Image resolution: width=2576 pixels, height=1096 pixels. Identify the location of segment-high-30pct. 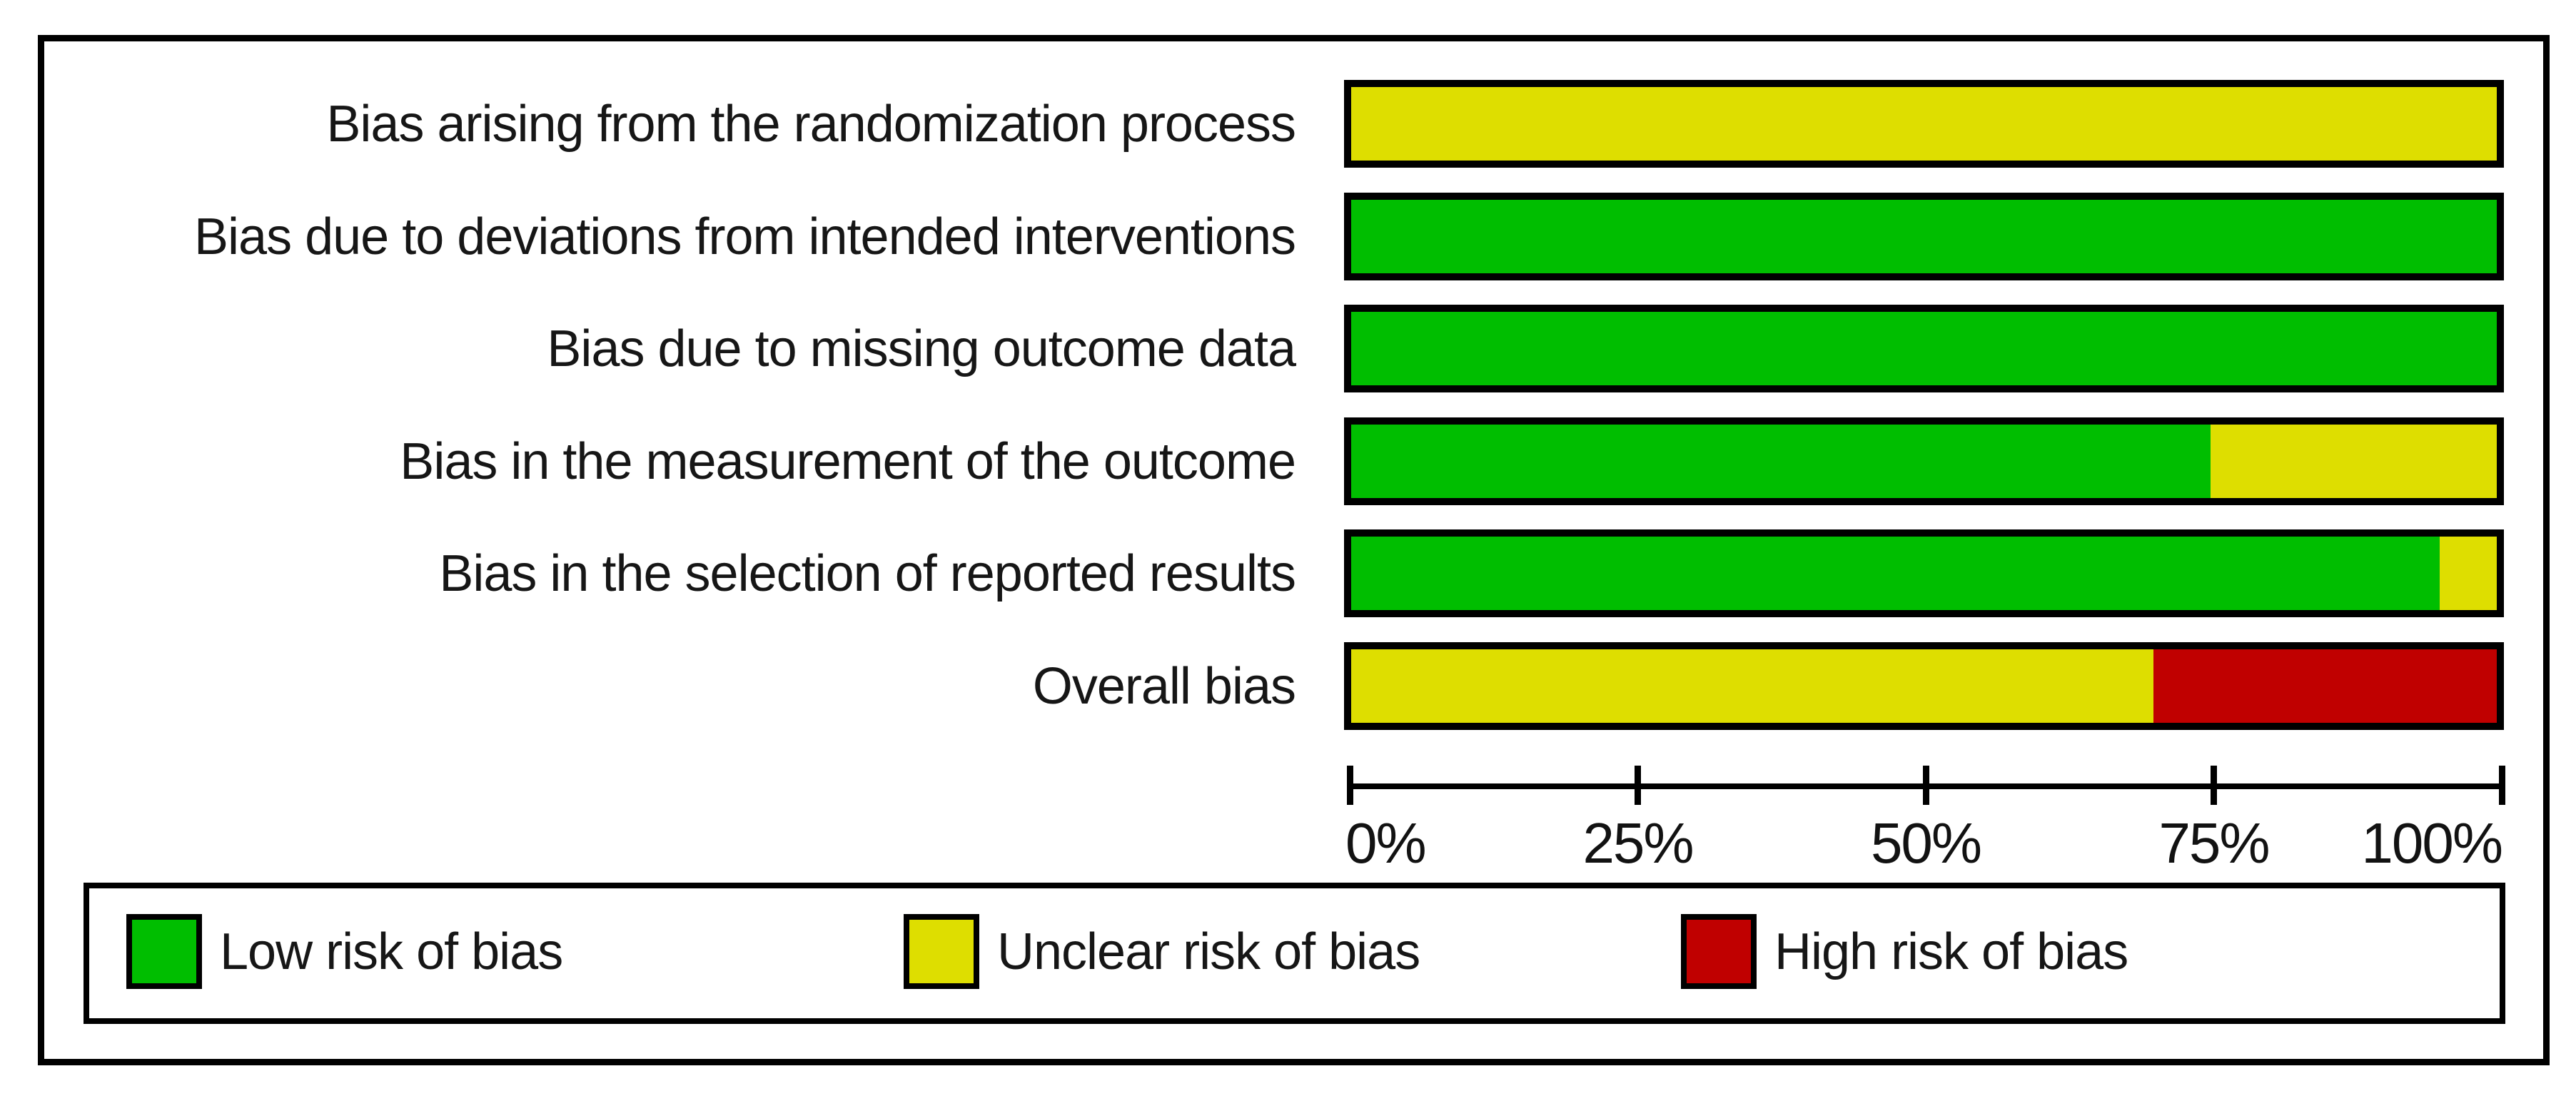
(2325, 686).